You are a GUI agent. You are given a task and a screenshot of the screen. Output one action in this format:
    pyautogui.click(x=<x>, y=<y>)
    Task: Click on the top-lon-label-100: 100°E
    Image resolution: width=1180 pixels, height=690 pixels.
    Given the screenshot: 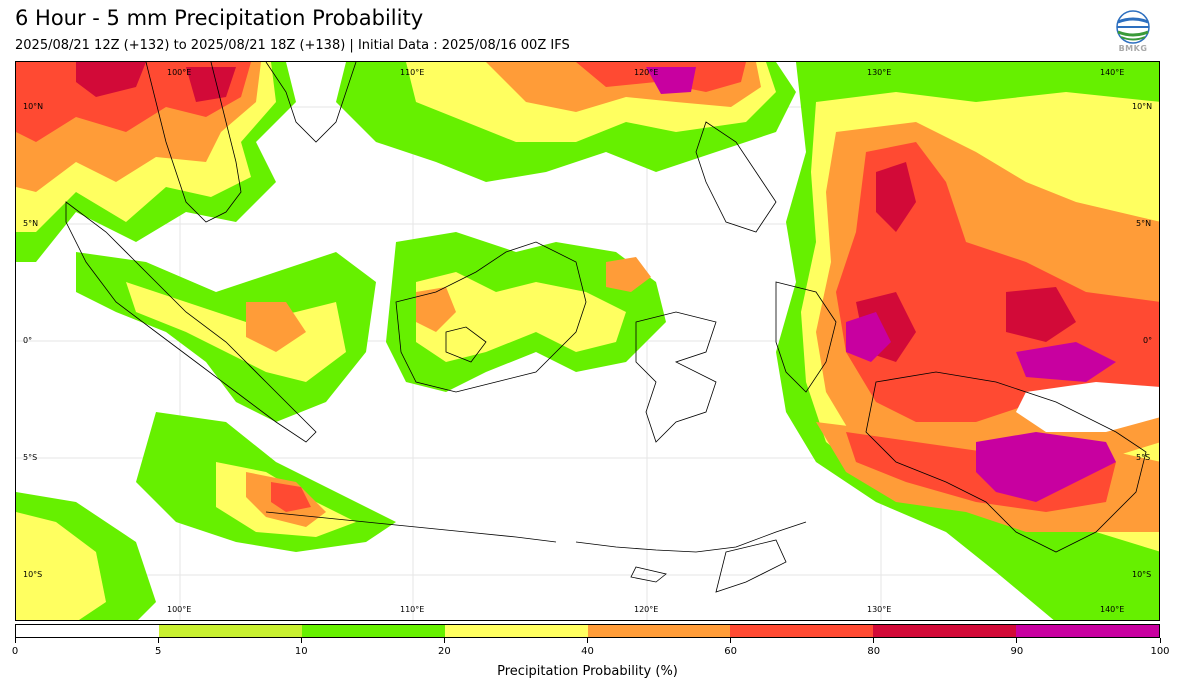 What is the action you would take?
    pyautogui.click(x=179, y=72)
    